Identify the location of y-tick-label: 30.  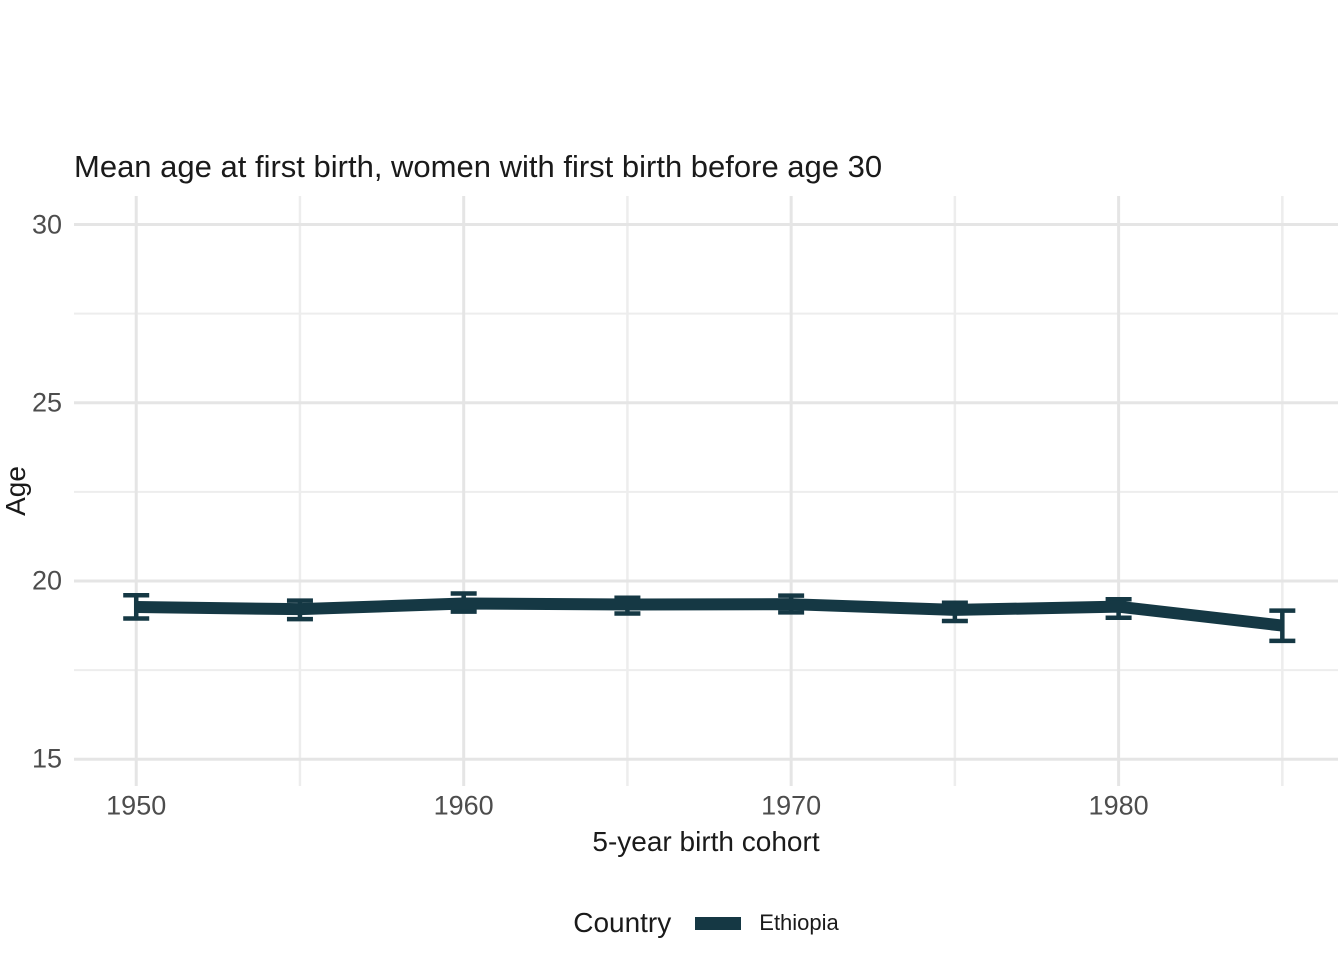
(46, 224).